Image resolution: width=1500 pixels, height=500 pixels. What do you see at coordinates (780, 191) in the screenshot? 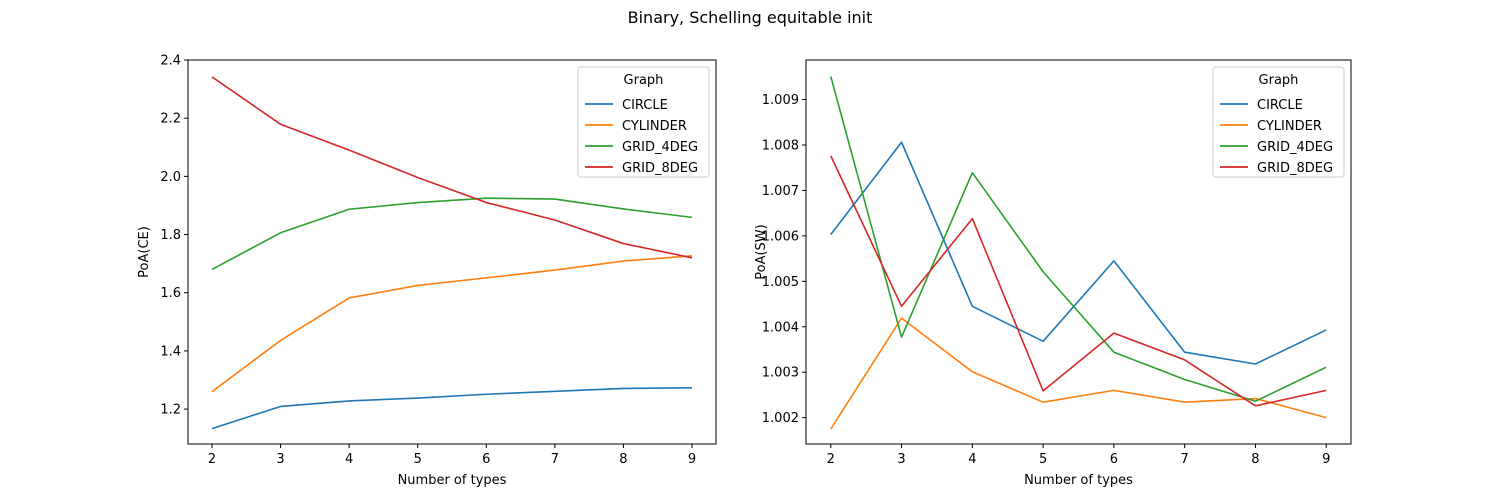
I see `right-y-tick-label: 1.007` at bounding box center [780, 191].